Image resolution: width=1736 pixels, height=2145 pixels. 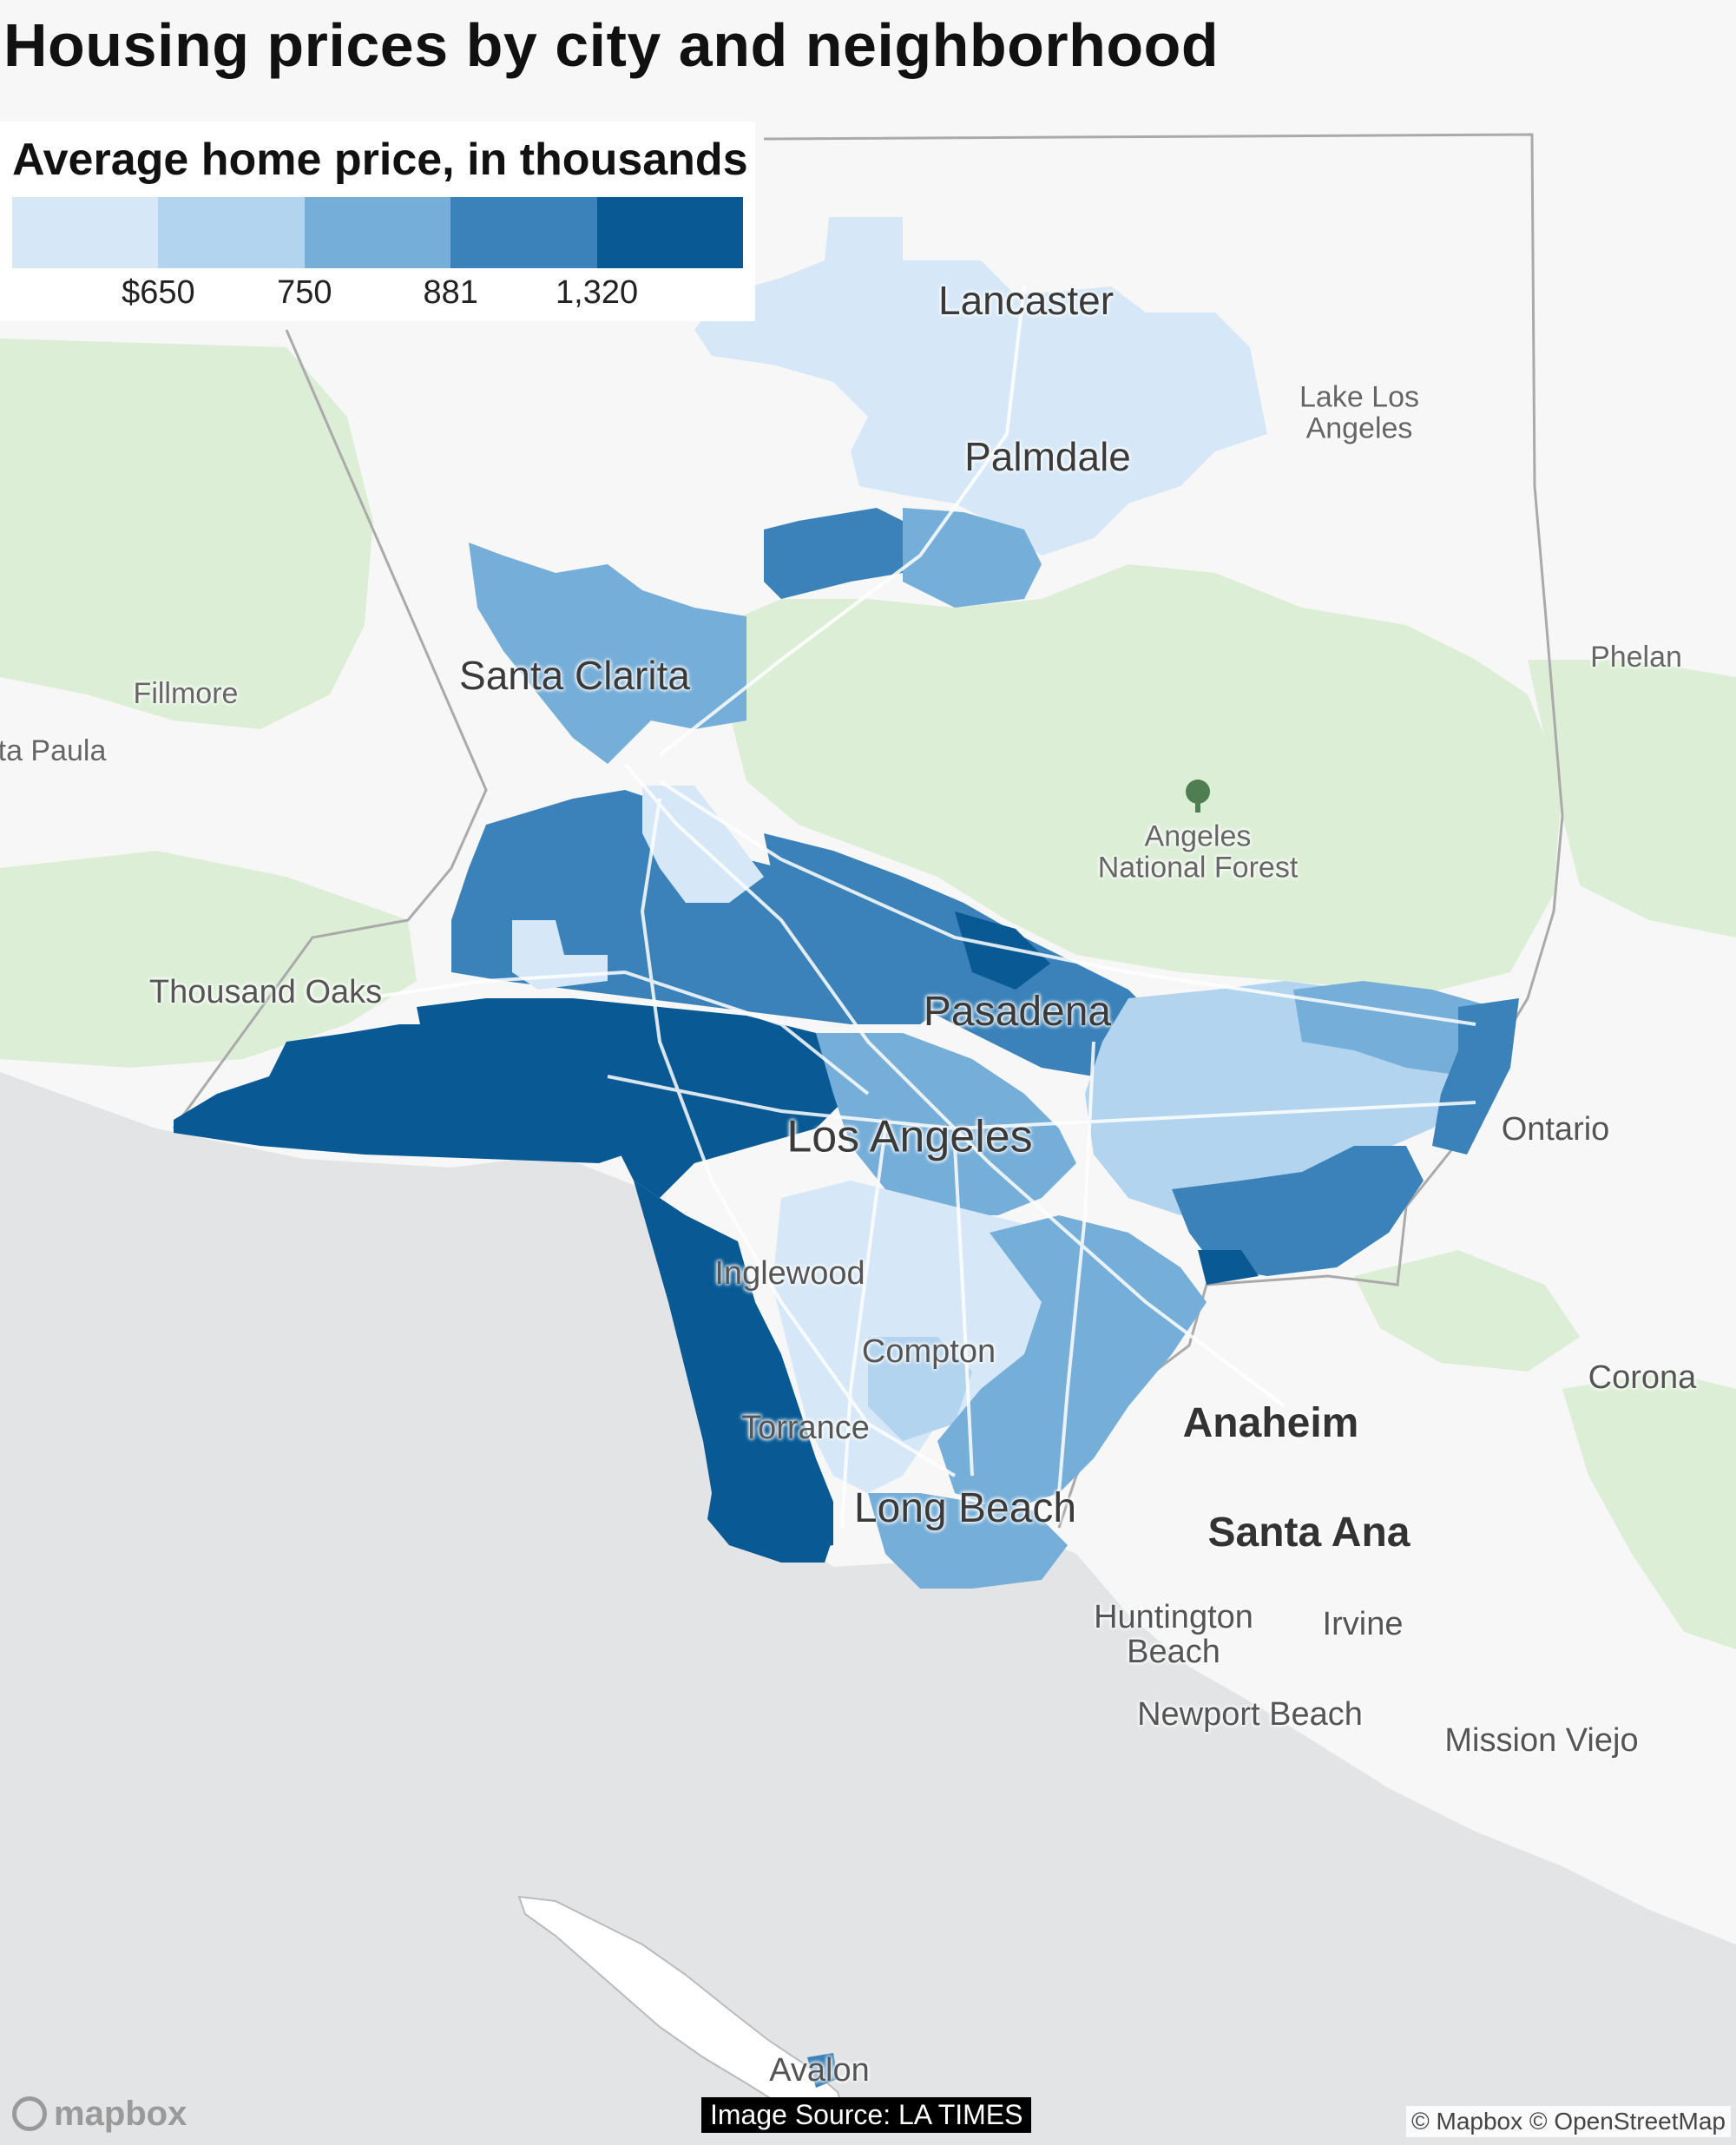 I want to click on legend-swatches, so click(x=378, y=232).